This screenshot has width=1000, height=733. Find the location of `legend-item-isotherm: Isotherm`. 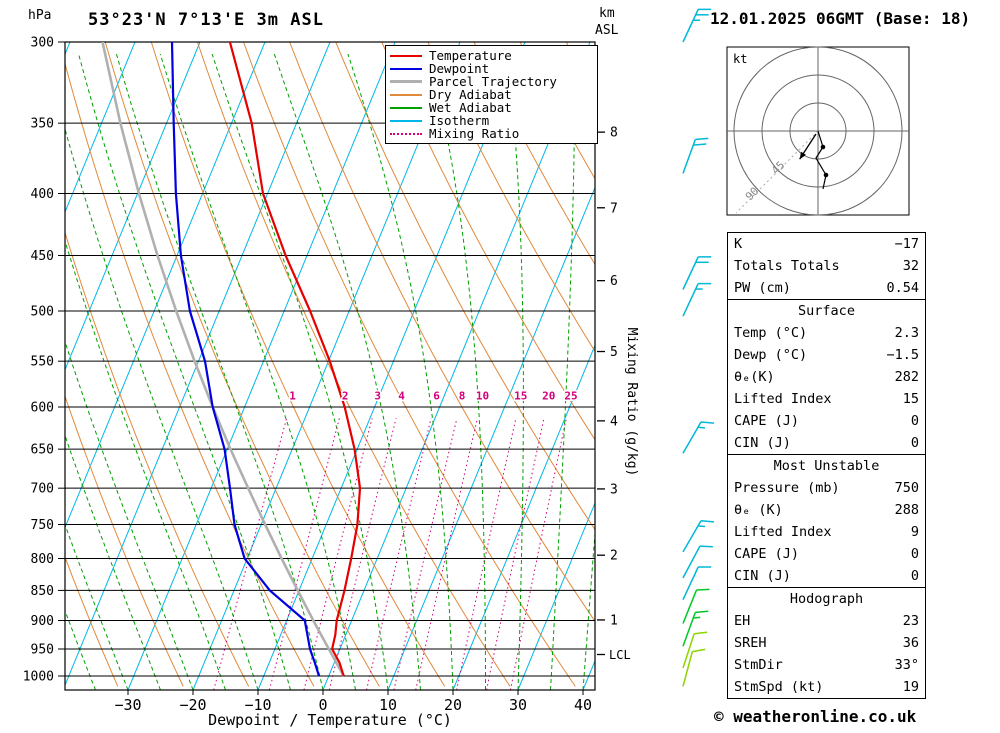

legend-item-isotherm: Isotherm is located at coordinates (491, 120).